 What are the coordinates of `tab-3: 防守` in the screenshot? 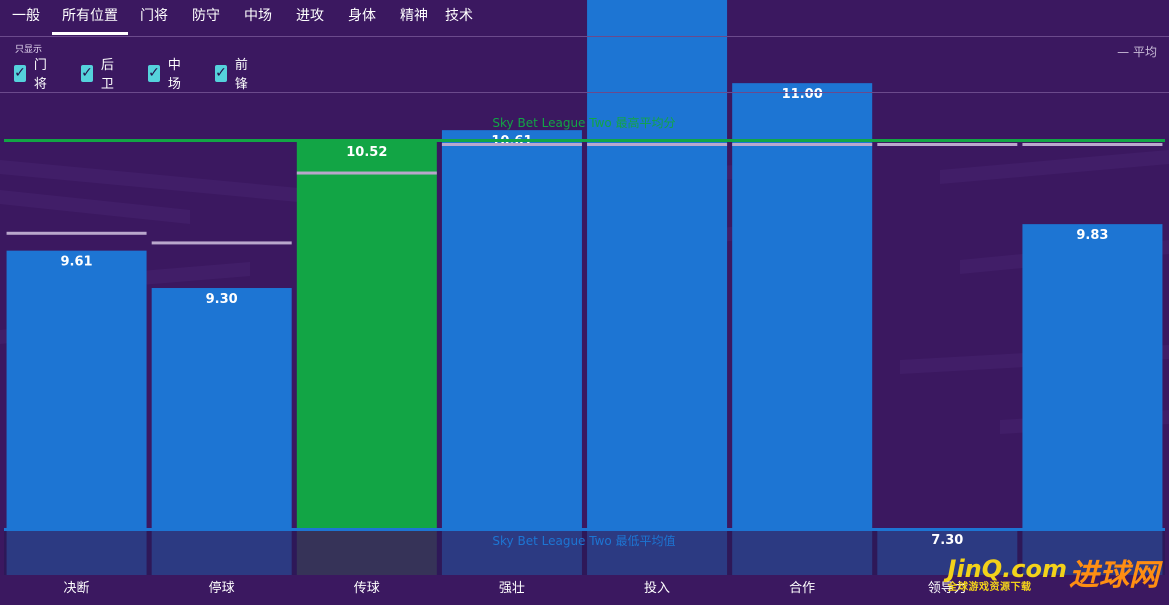 It's located at (206, 16).